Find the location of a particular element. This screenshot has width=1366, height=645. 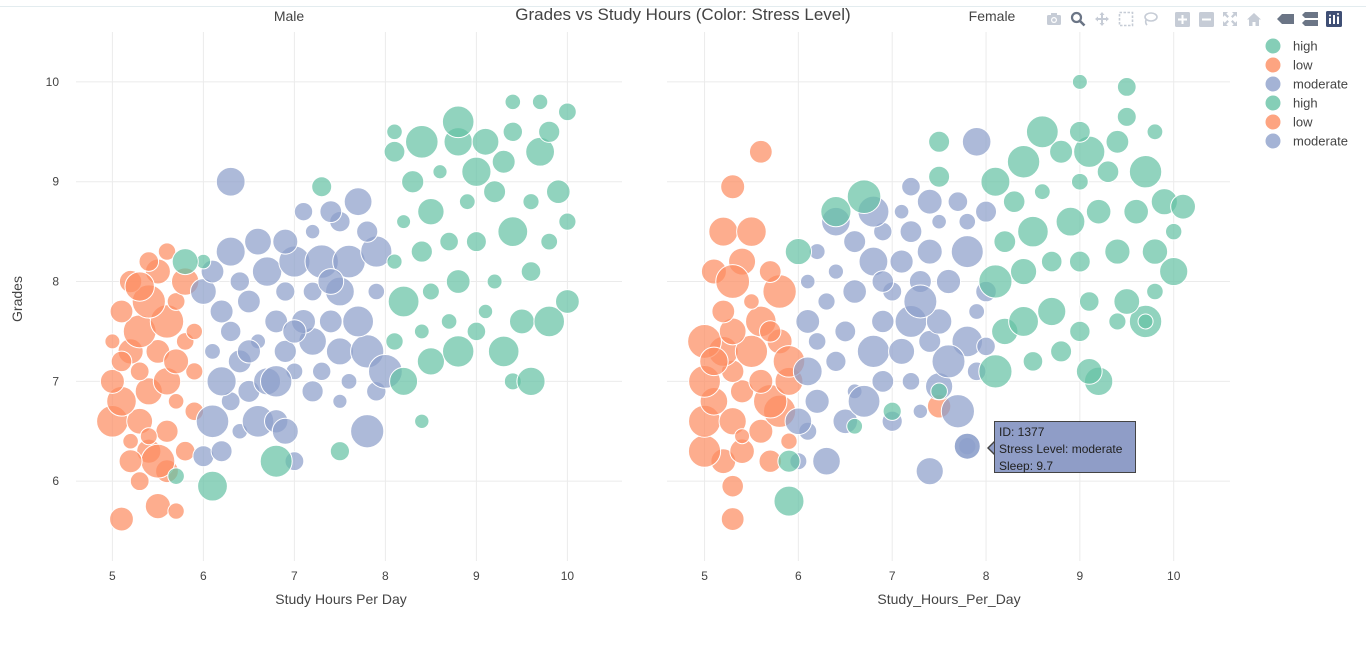

zoom-icon is located at coordinates (1078, 19).